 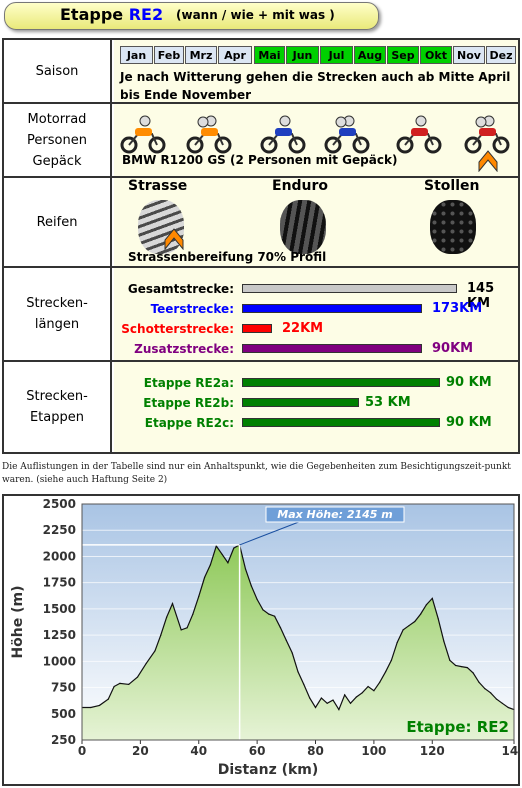 What do you see at coordinates (158, 186) in the screenshot?
I see `tire-name-strasse: Strasse` at bounding box center [158, 186].